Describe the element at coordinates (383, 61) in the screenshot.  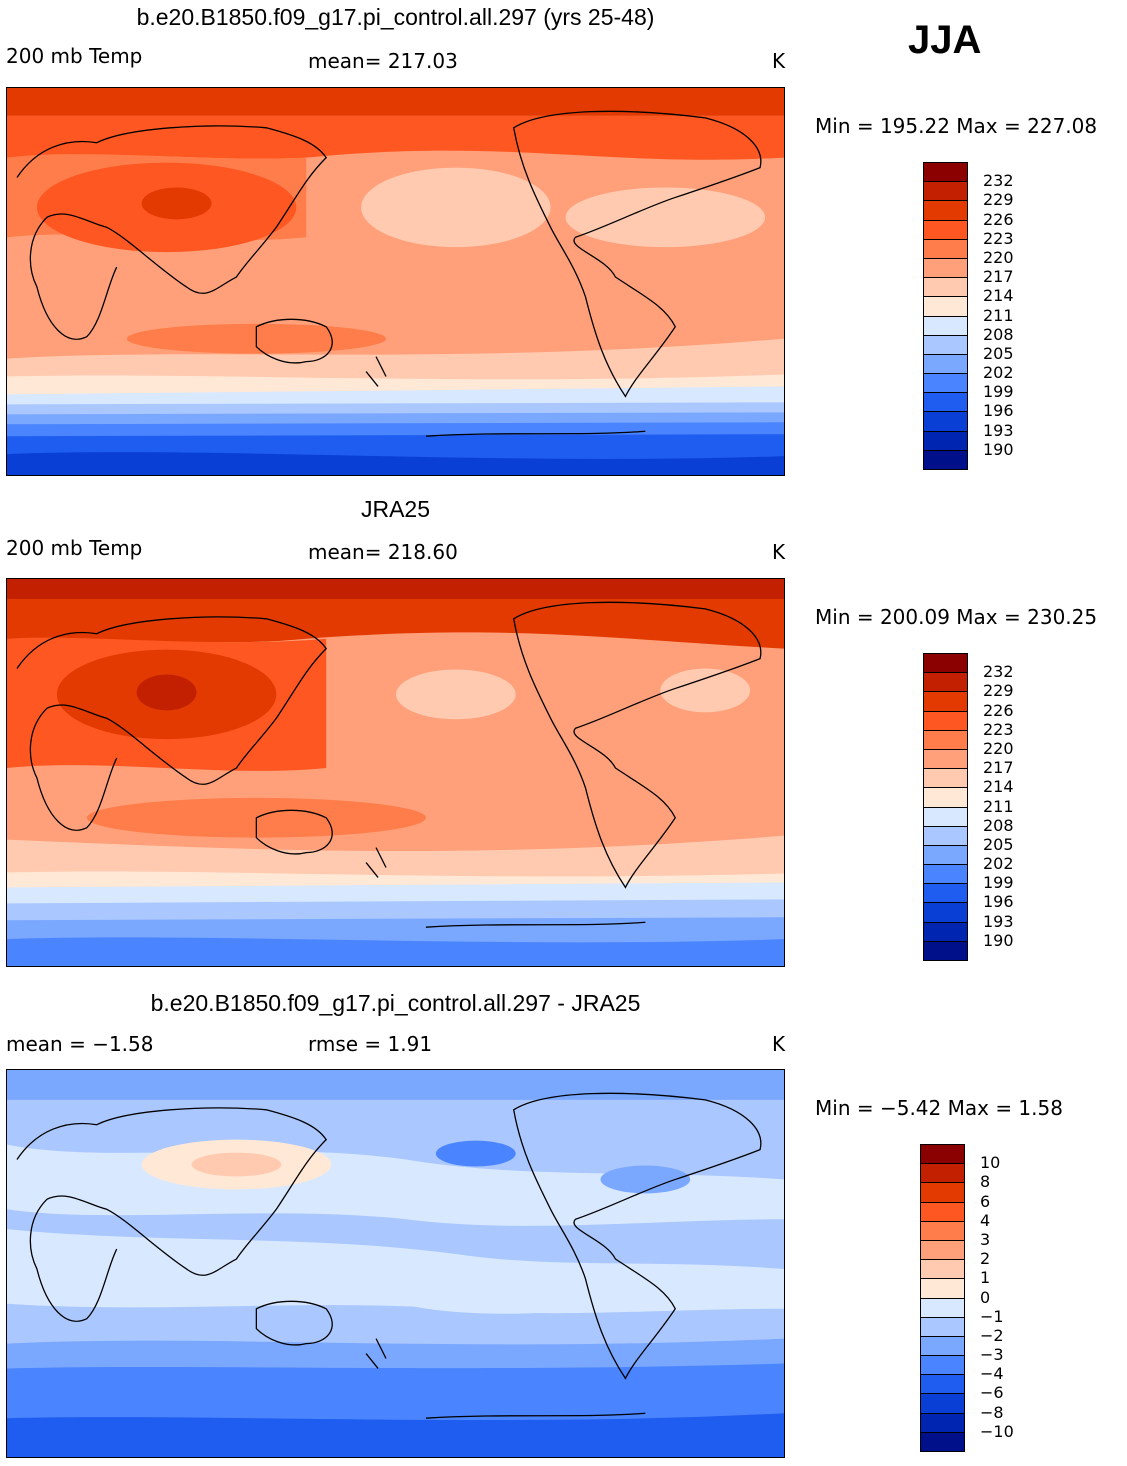
I see `panel1-mean-label: mean= 217.03` at that location.